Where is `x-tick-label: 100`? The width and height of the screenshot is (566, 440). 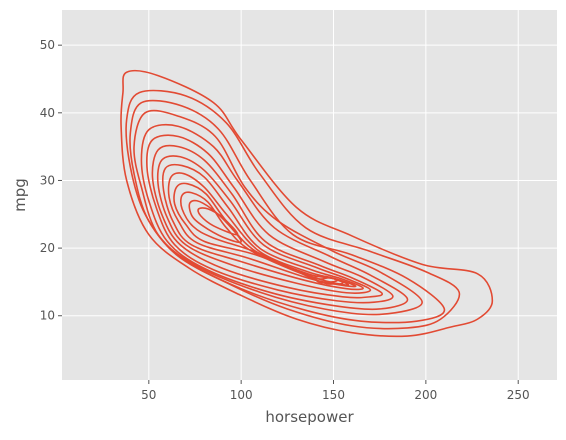
x-tick-label: 100 is located at coordinates (241, 395).